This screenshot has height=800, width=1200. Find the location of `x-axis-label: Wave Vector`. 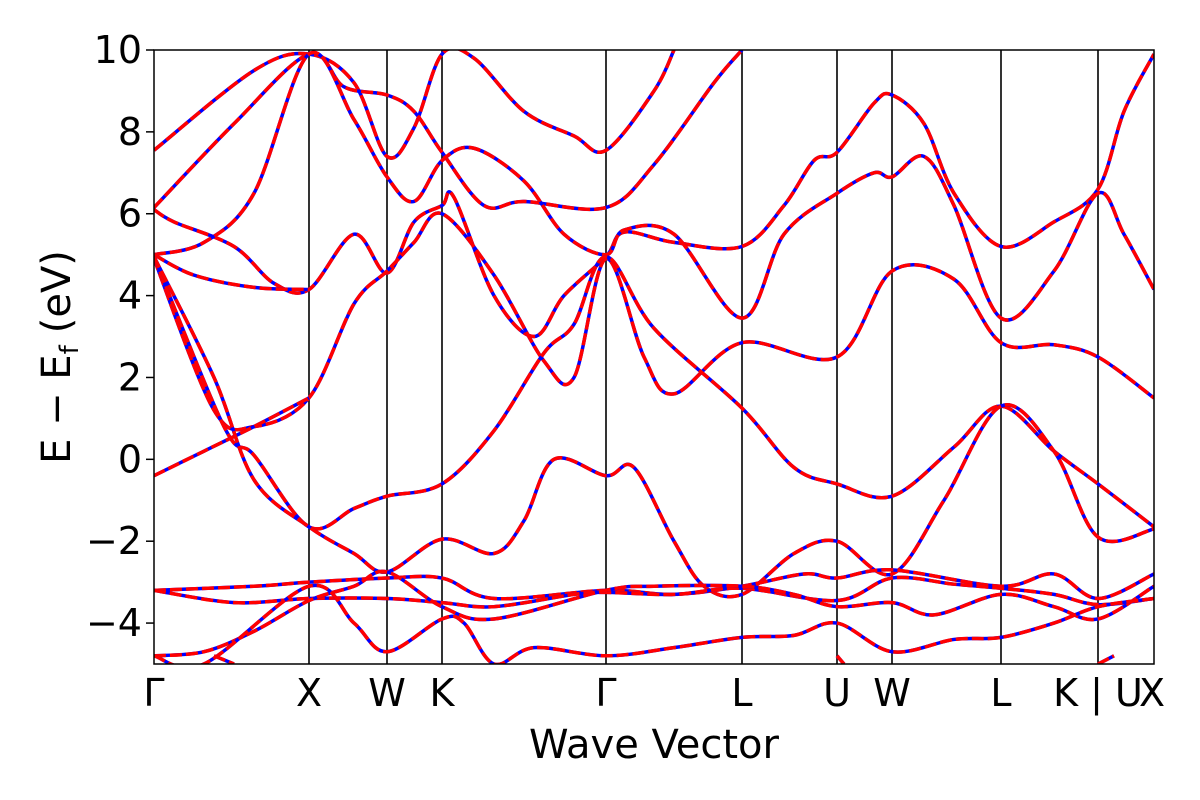

x-axis-label: Wave Vector is located at coordinates (654, 745).